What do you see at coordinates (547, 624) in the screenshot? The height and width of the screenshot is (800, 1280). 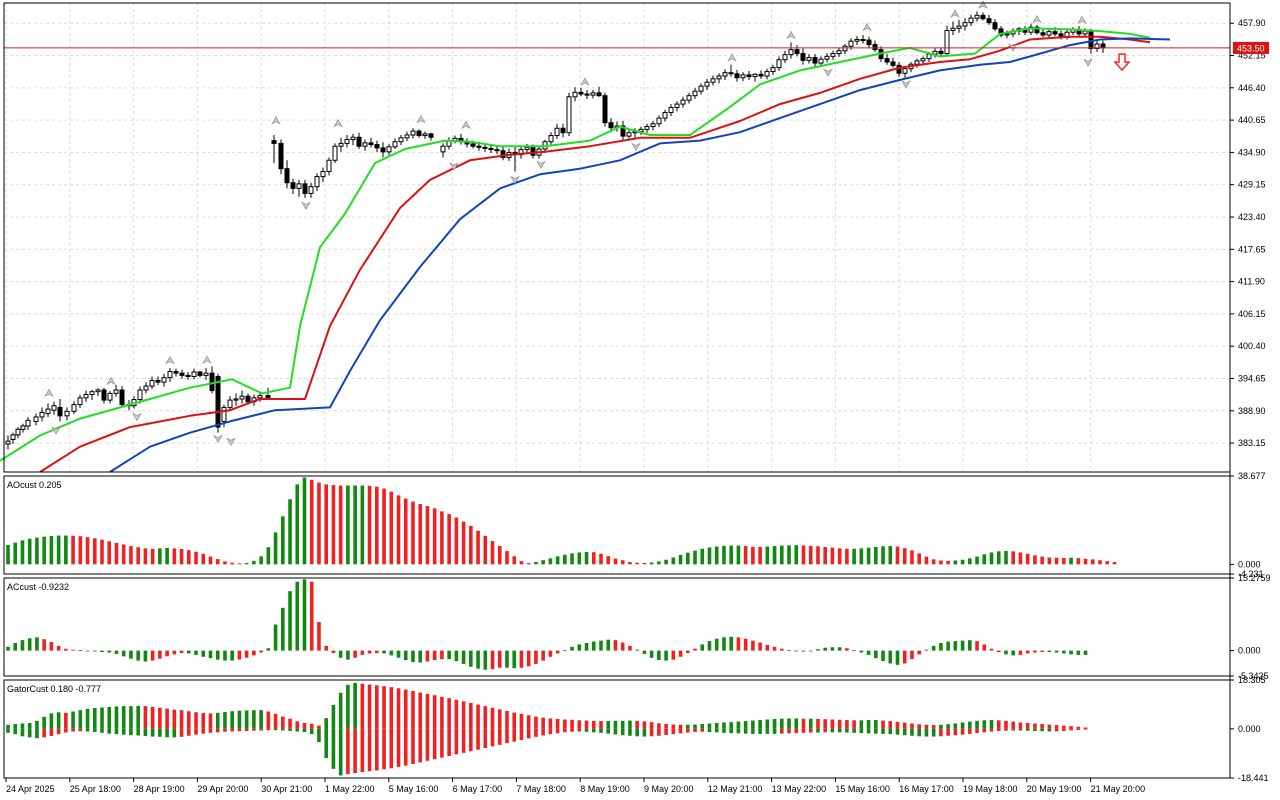 I see `ac-panel: ACcust -0.9232` at bounding box center [547, 624].